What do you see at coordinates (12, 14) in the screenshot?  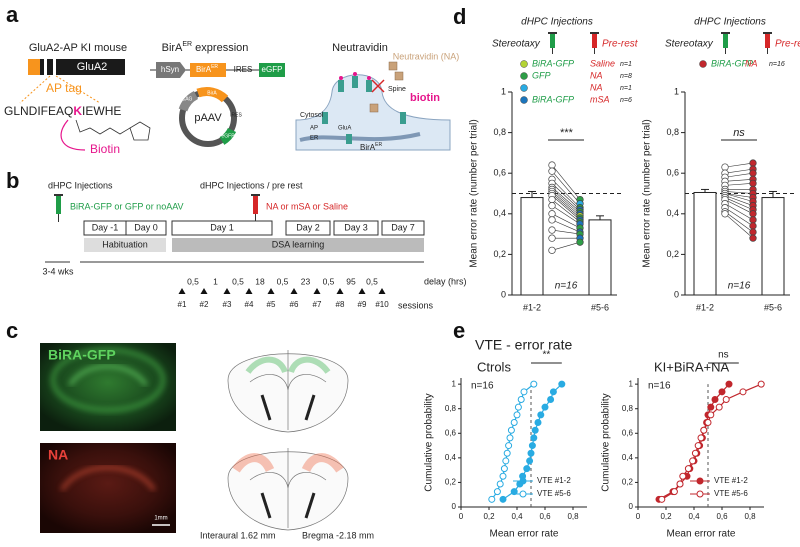 I see `panel-label: a` at bounding box center [12, 14].